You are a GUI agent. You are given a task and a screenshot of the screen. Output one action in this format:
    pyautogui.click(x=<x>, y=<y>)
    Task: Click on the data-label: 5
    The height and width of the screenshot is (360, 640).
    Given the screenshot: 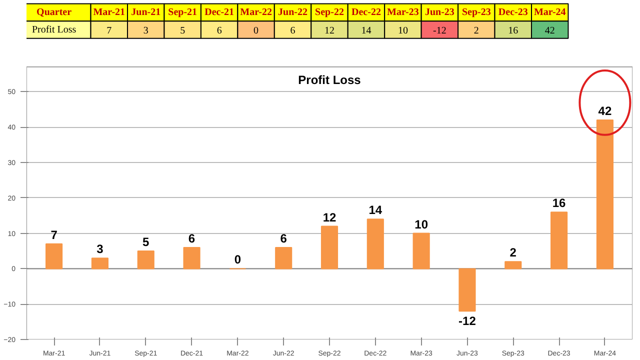 What is the action you would take?
    pyautogui.click(x=146, y=242)
    